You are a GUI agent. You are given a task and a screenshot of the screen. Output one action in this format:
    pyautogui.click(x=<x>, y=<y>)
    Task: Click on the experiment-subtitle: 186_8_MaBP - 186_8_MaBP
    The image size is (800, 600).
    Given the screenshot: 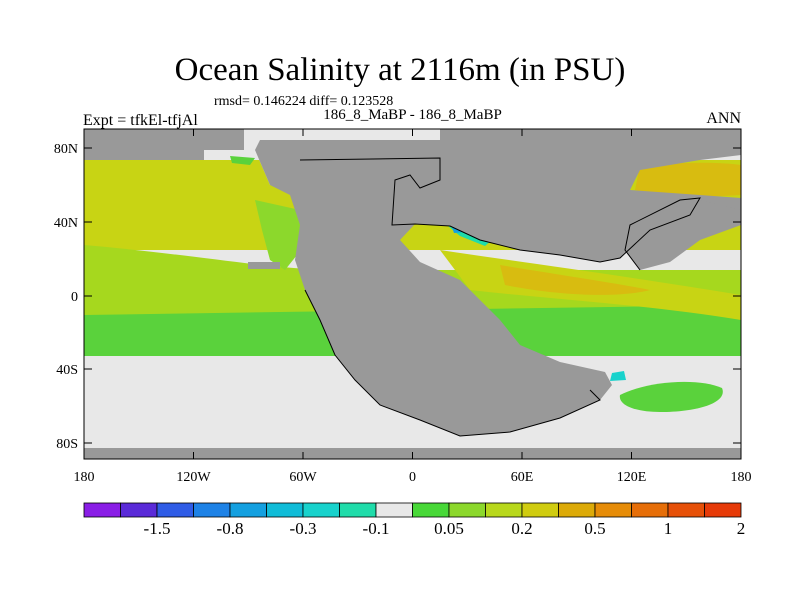 What is the action you would take?
    pyautogui.click(x=412, y=115)
    